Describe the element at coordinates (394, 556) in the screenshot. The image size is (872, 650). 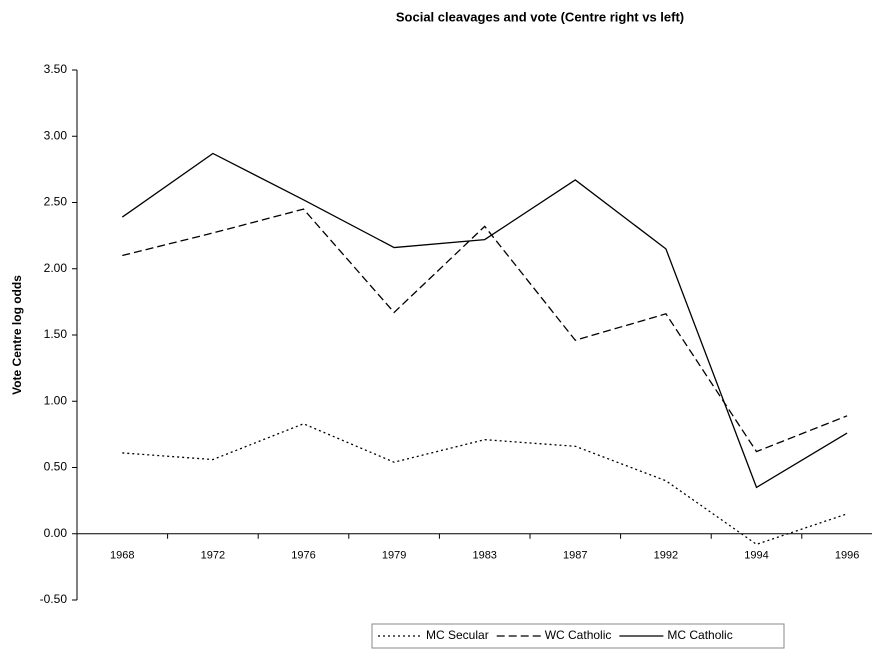
I see `x-tick-label: 1979` at that location.